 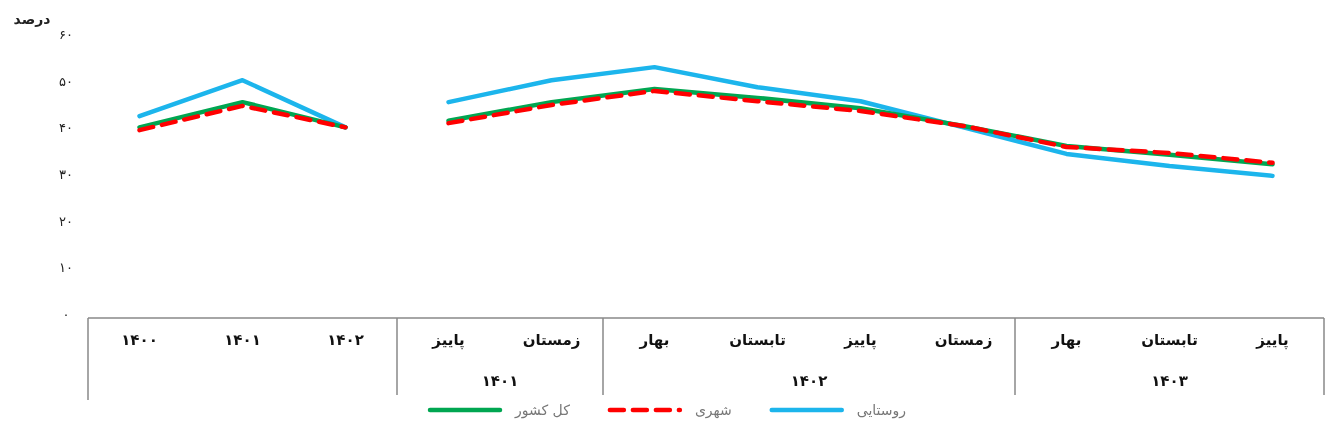 What do you see at coordinates (139, 340) in the screenshot?
I see `xtick: ۱۴۰۰` at bounding box center [139, 340].